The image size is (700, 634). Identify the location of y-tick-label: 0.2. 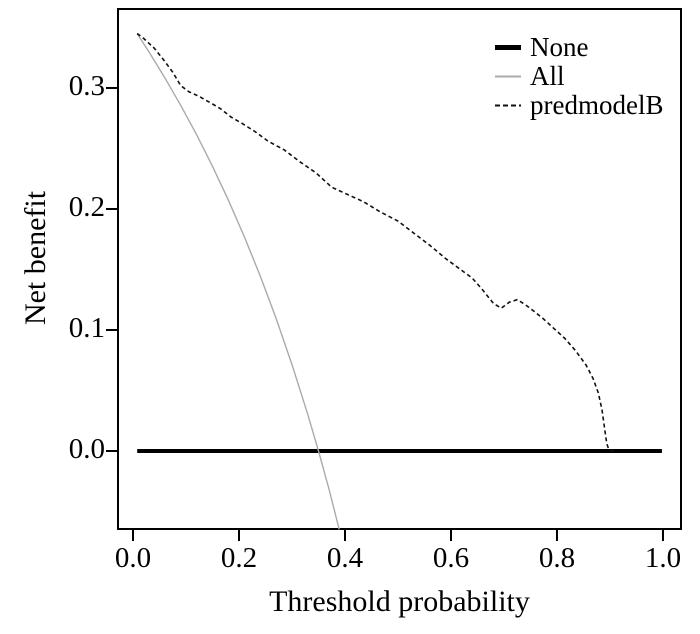
(86, 207).